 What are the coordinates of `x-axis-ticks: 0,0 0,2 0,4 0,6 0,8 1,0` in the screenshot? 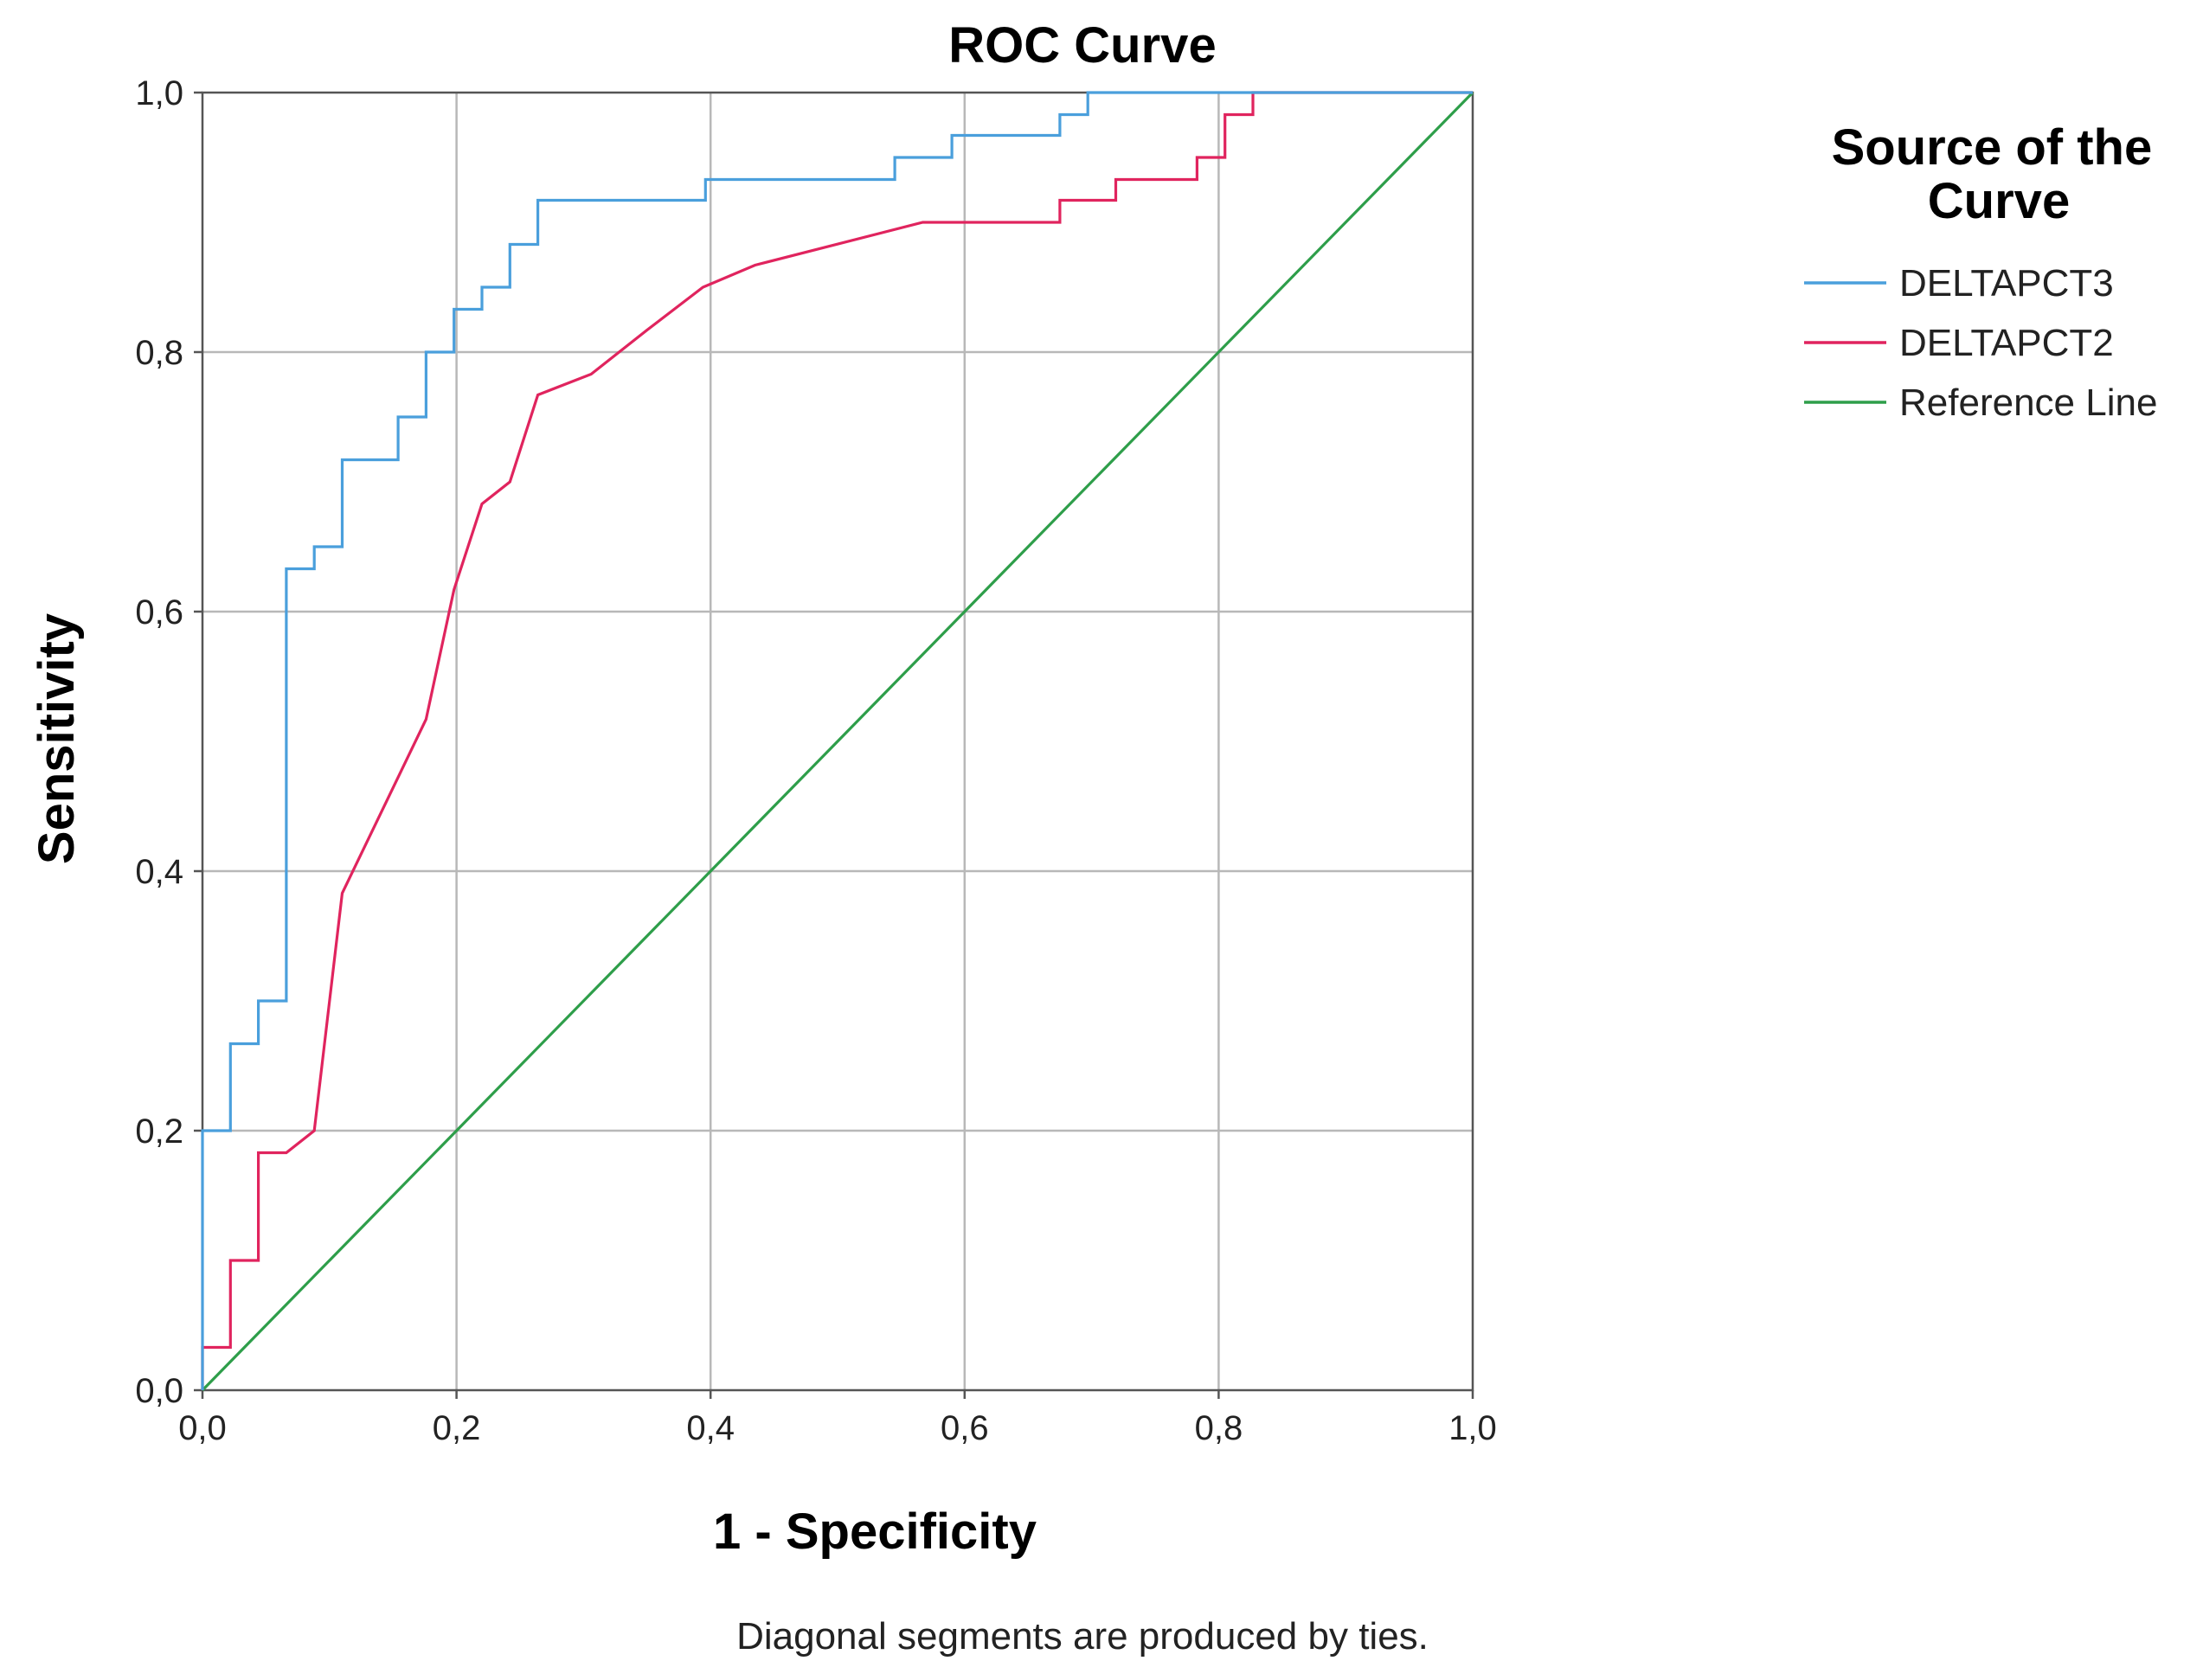 It's located at (838, 1418).